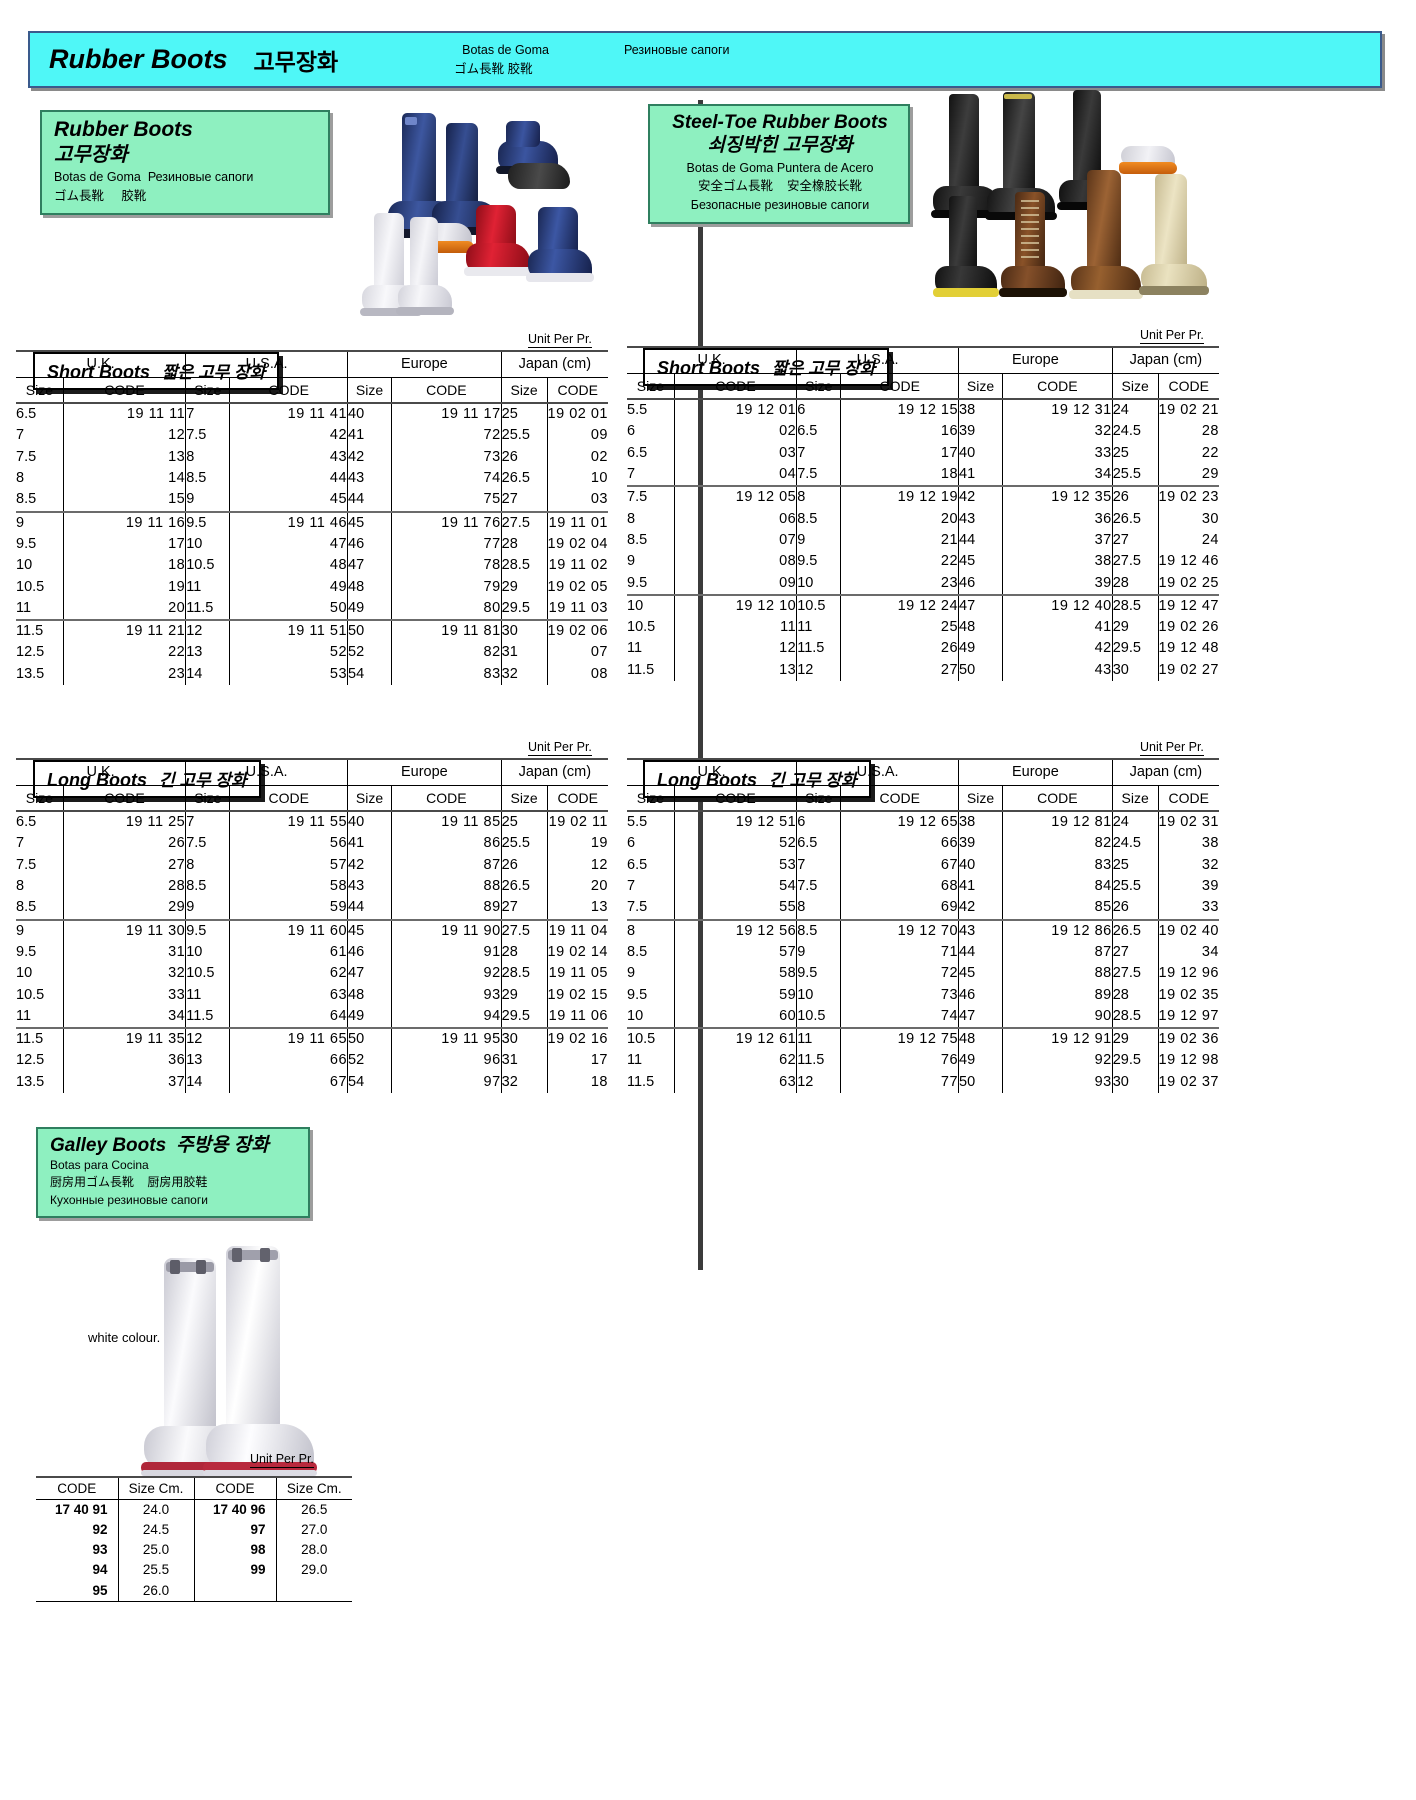  What do you see at coordinates (818, 541) in the screenshot?
I see `cell-size-group: 8 8.5 9 9.5 10` at bounding box center [818, 541].